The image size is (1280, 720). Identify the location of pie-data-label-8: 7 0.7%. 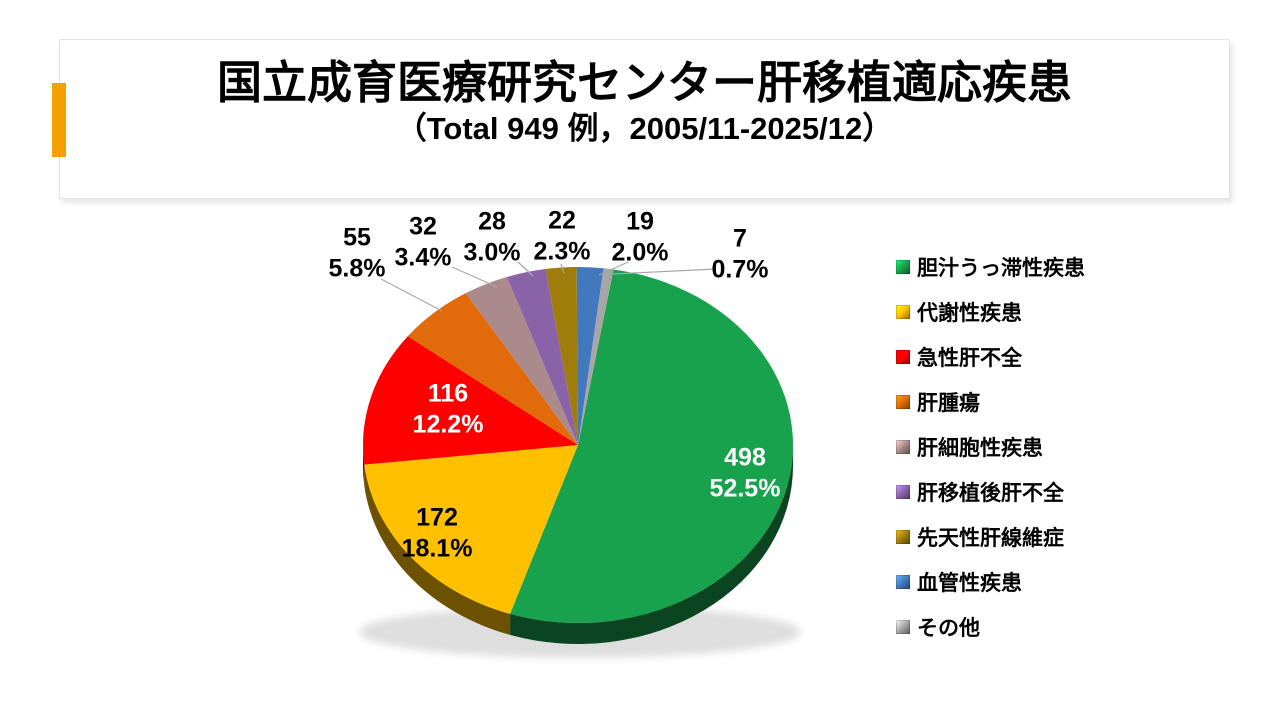
(740, 254).